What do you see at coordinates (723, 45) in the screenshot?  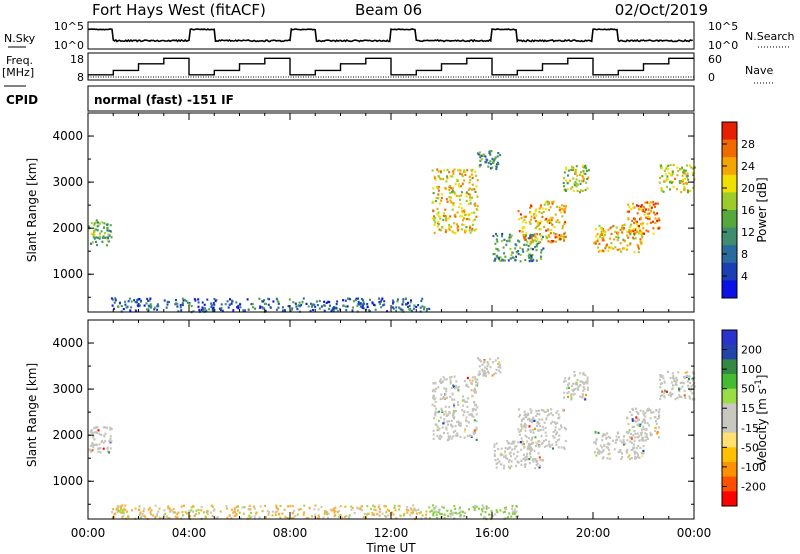 I see `search-tick-bottom: 10^0` at bounding box center [723, 45].